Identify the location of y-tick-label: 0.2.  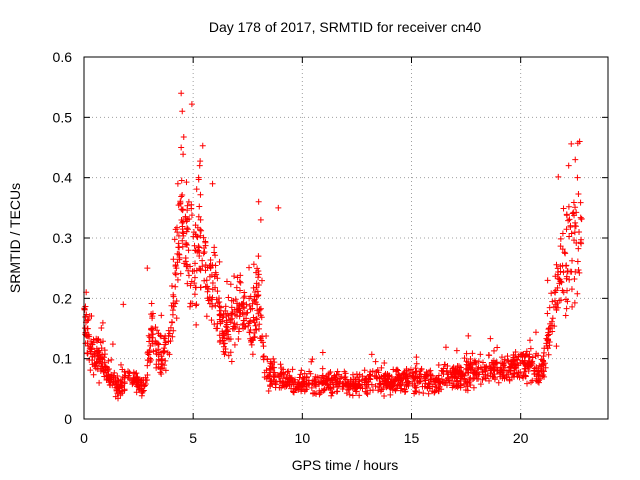
(63, 298).